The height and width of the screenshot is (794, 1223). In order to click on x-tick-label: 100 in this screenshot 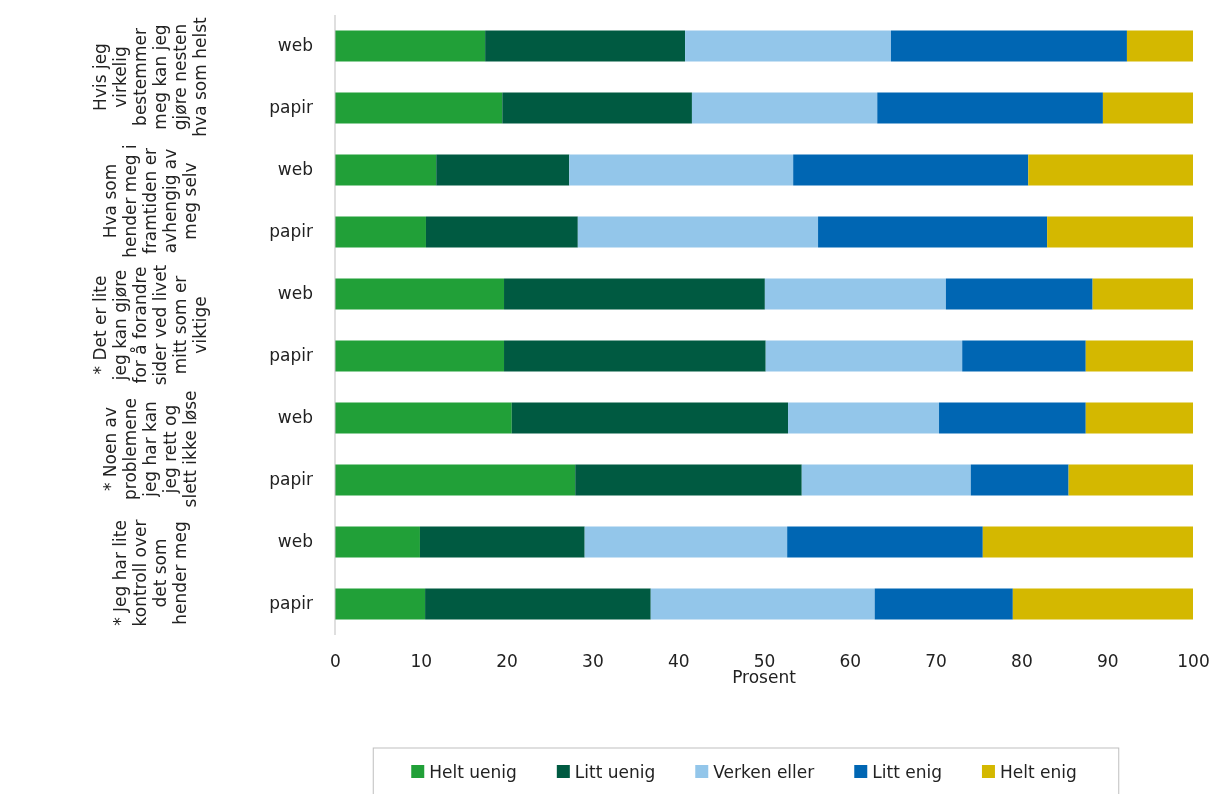, I will do `click(1193, 661)`.